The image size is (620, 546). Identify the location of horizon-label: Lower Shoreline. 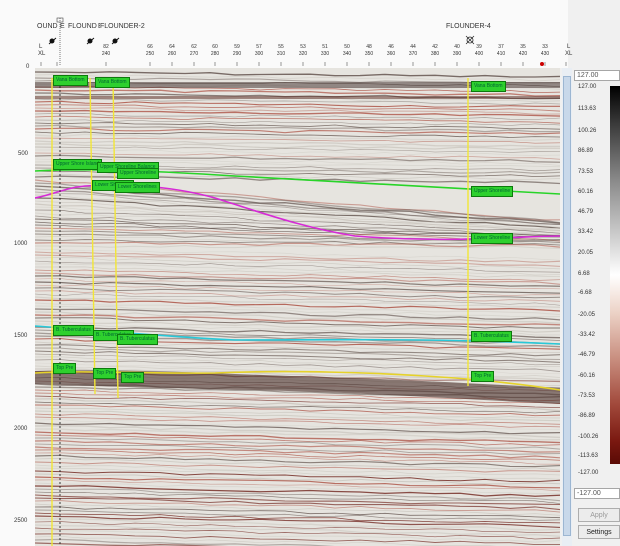
(492, 238).